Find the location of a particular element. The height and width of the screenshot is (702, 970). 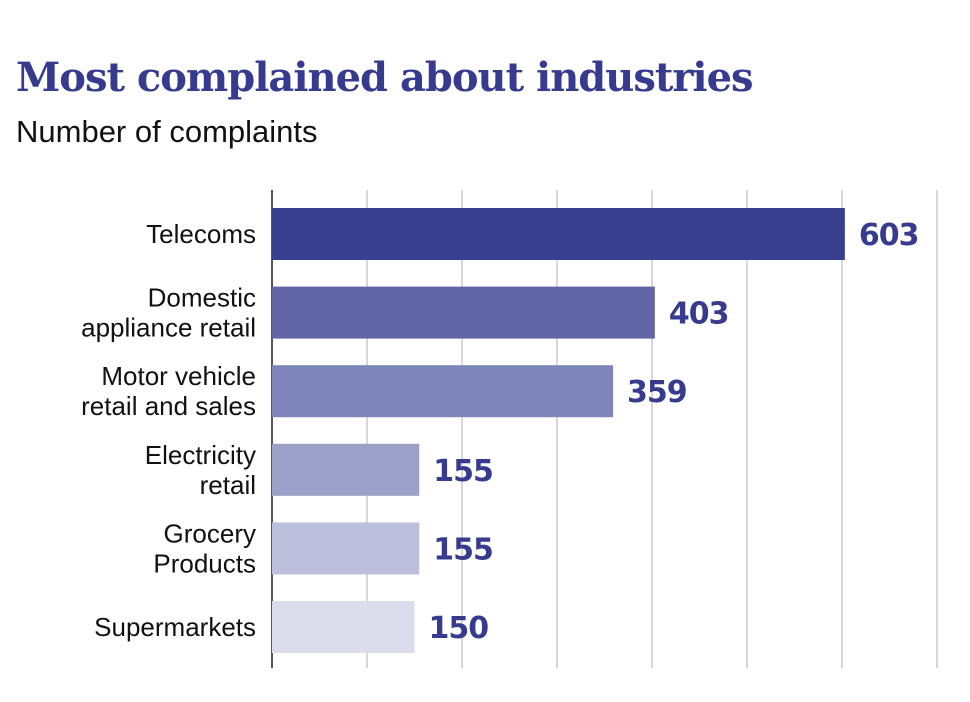

value-label: 359 is located at coordinates (657, 392).